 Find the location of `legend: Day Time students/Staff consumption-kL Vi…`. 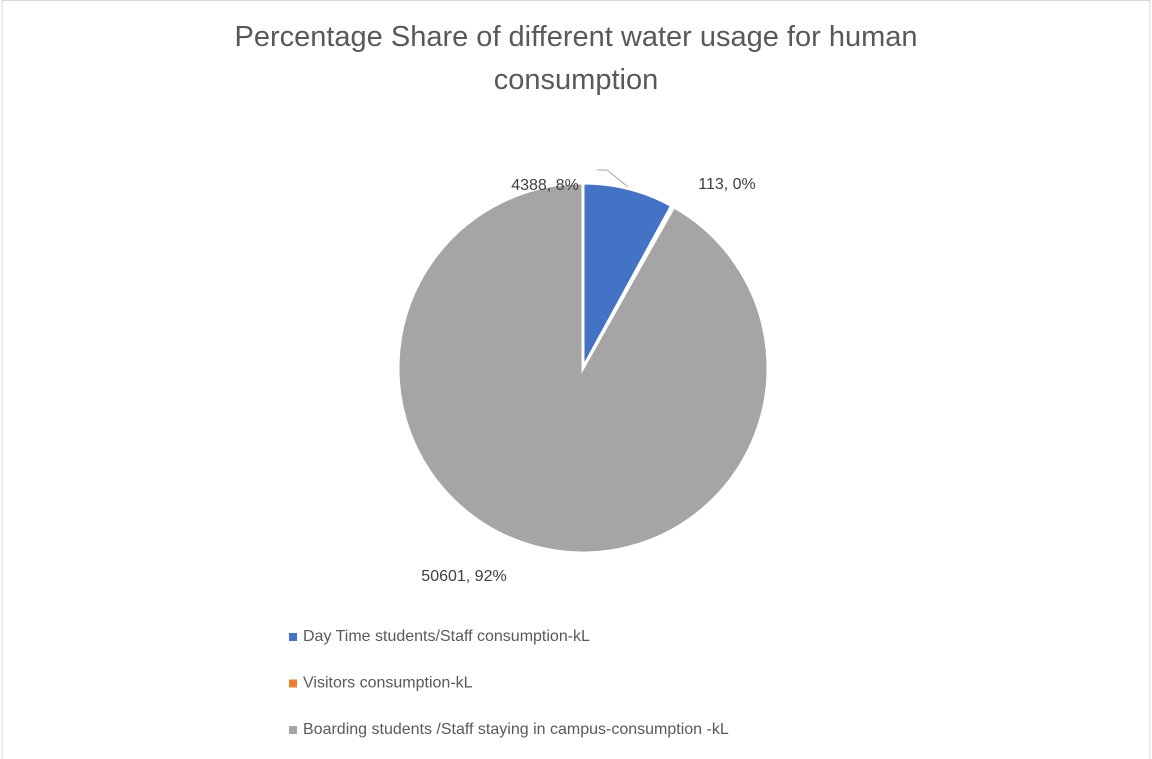

legend: Day Time students/Staff consumption-kL Vi… is located at coordinates (509, 683).